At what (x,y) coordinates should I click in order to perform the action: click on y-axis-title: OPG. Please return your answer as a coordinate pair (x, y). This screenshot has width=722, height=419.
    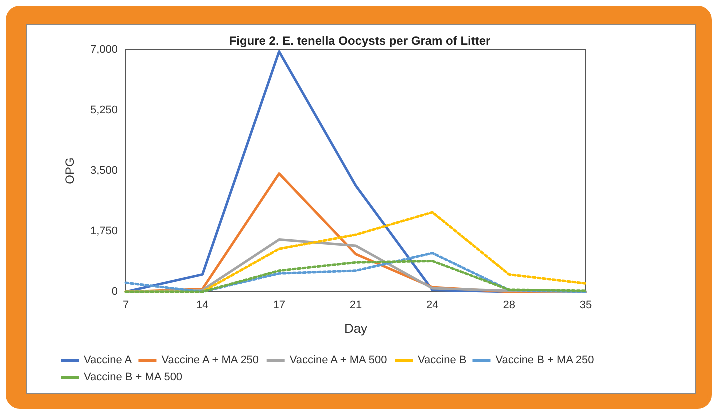
    Looking at the image, I should click on (70, 171).